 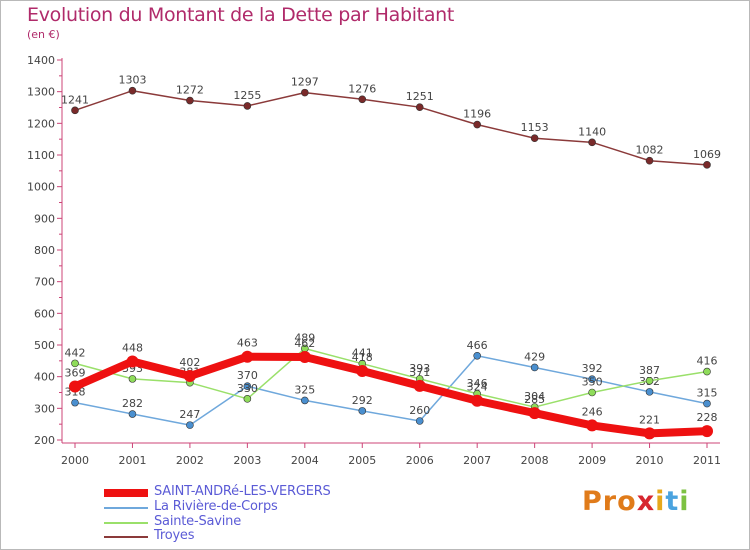 I want to click on data-label: 1272, so click(x=190, y=90).